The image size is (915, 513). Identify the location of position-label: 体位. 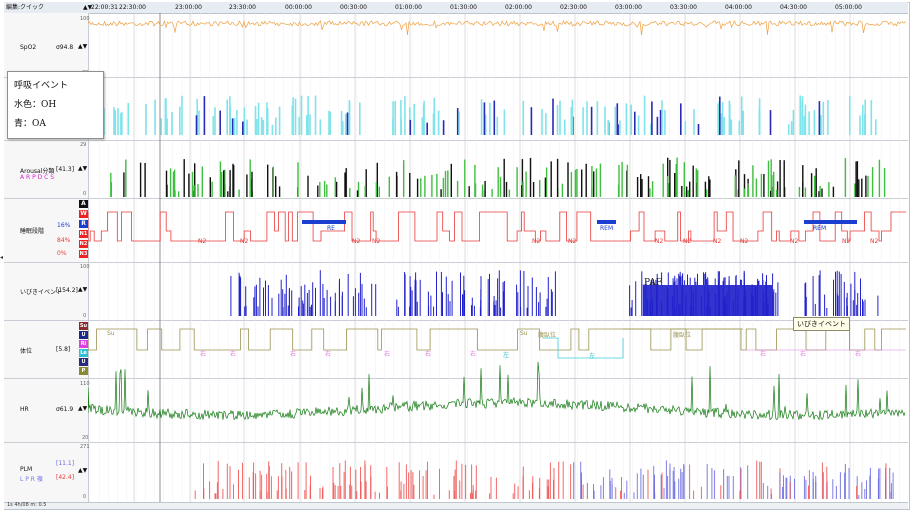
(26, 351).